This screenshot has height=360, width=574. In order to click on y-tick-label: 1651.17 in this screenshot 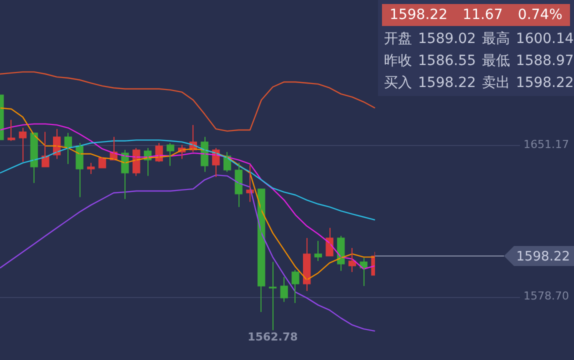, I will do `click(546, 144)`.